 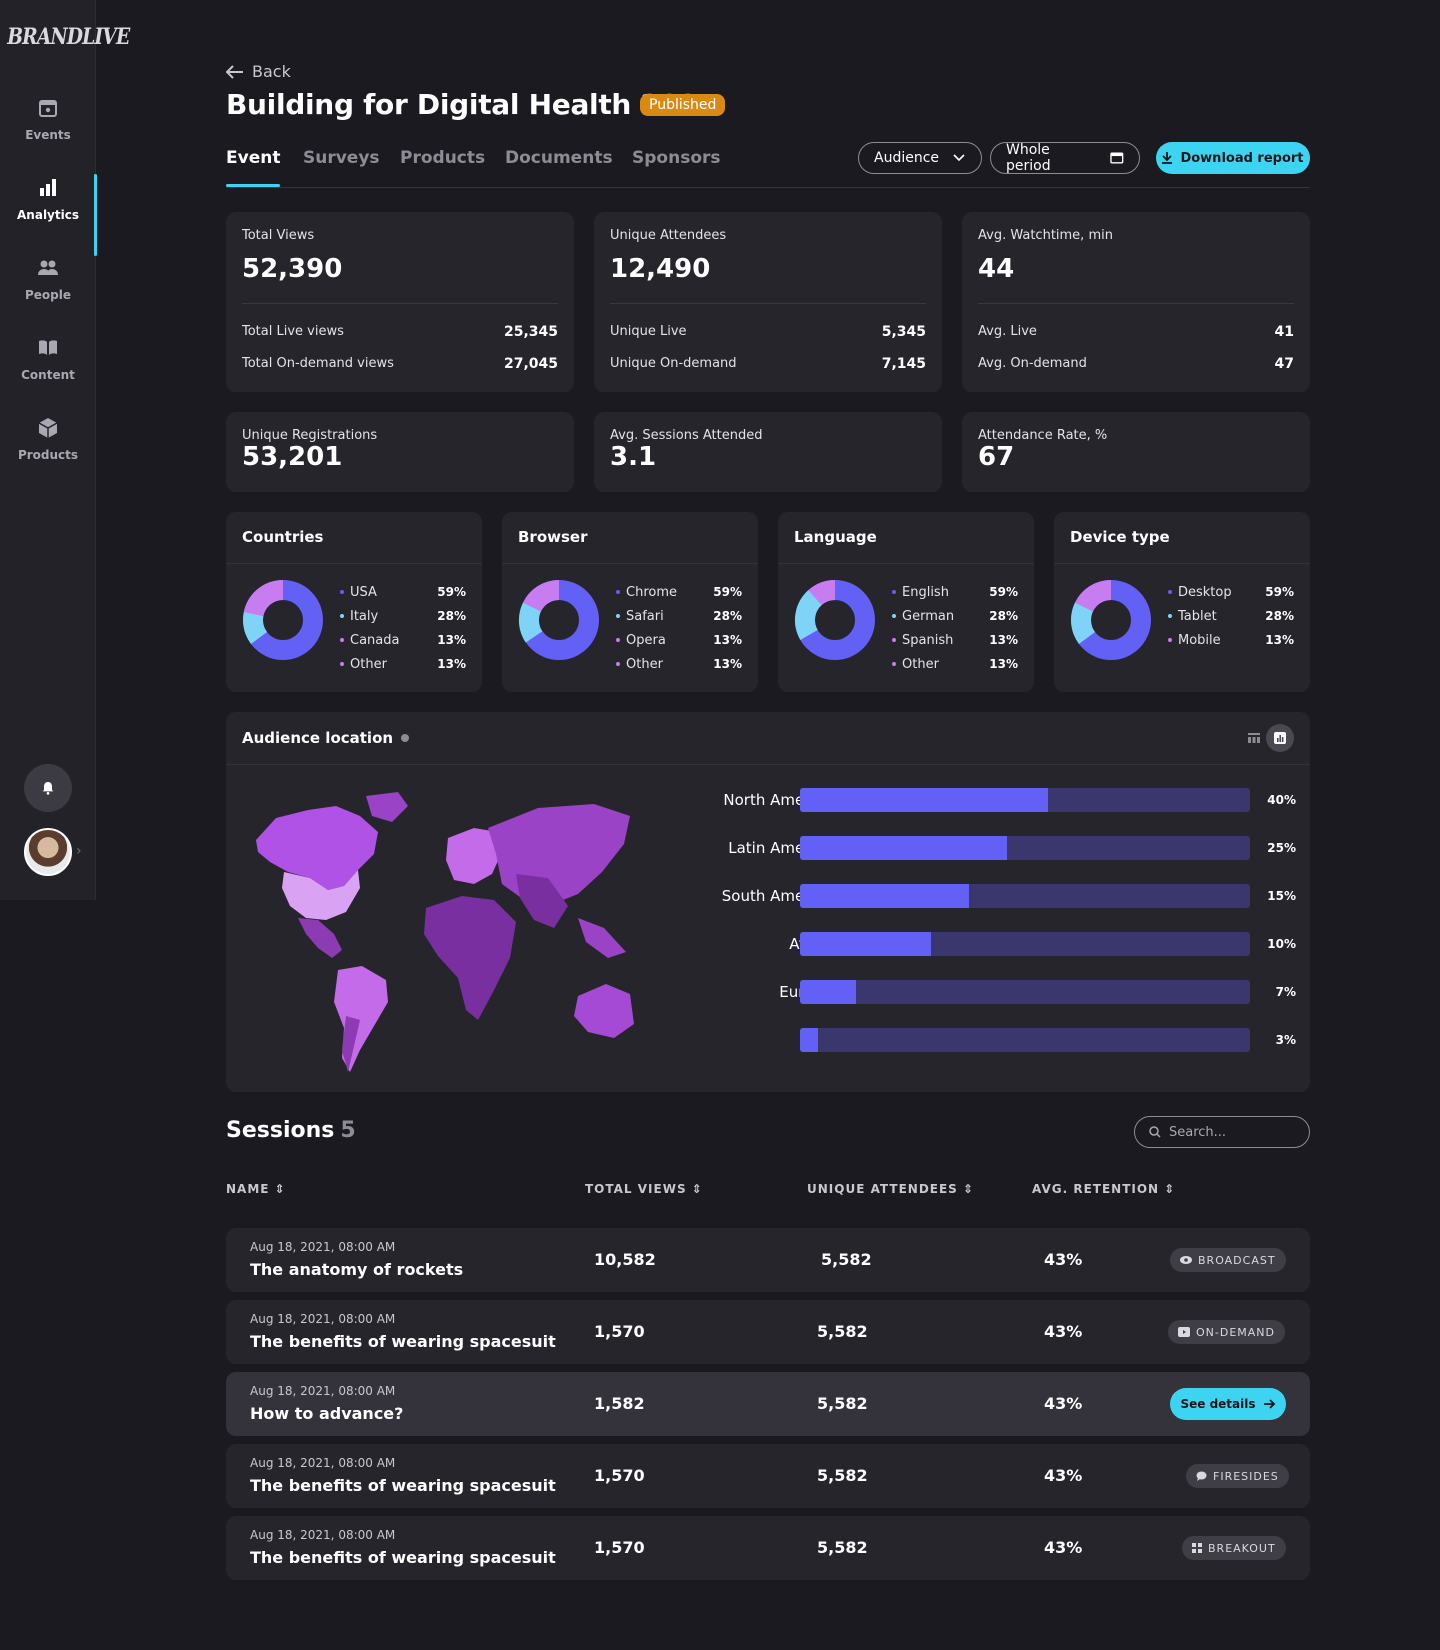 I want to click on session-type-badge: ON-DEMAND, so click(x=1226, y=1332).